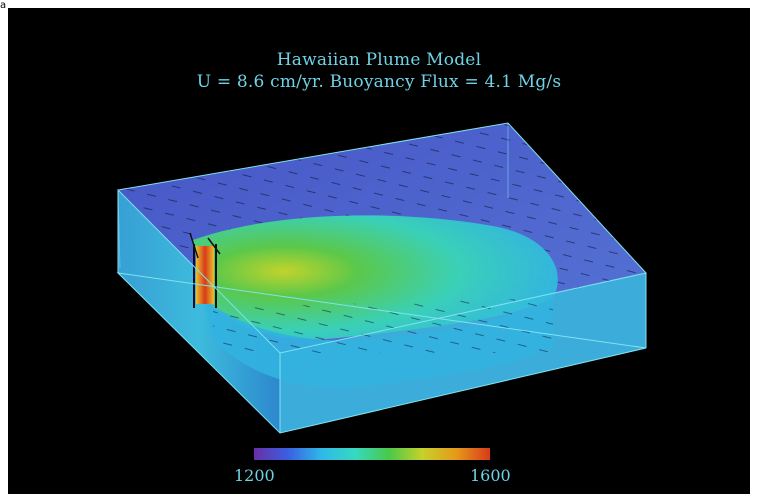 Image resolution: width=758 pixels, height=502 pixels. I want to click on colorbar-min-label: 1200, so click(254, 475).